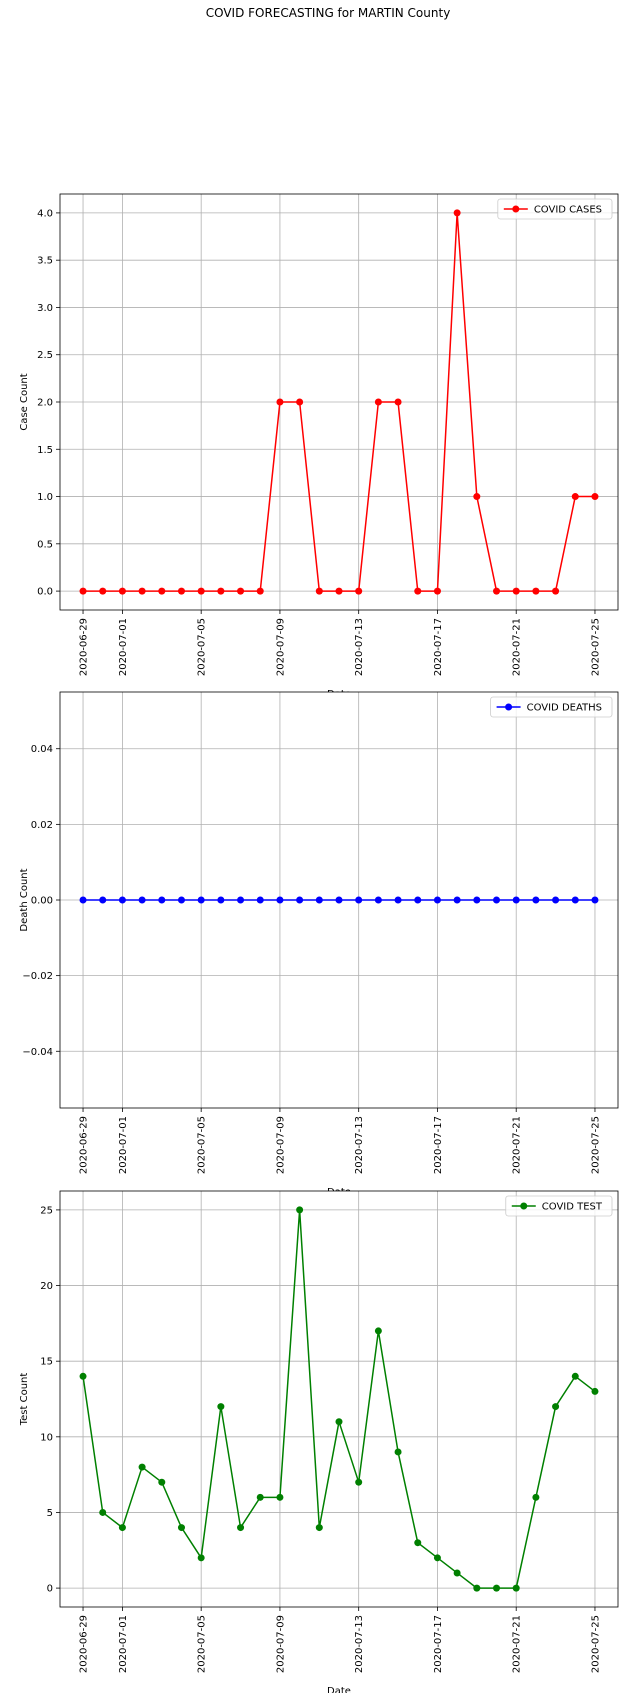  Describe the element at coordinates (359, 1644) in the screenshot. I see `tests-xtick-label: 2020-07-13` at that location.